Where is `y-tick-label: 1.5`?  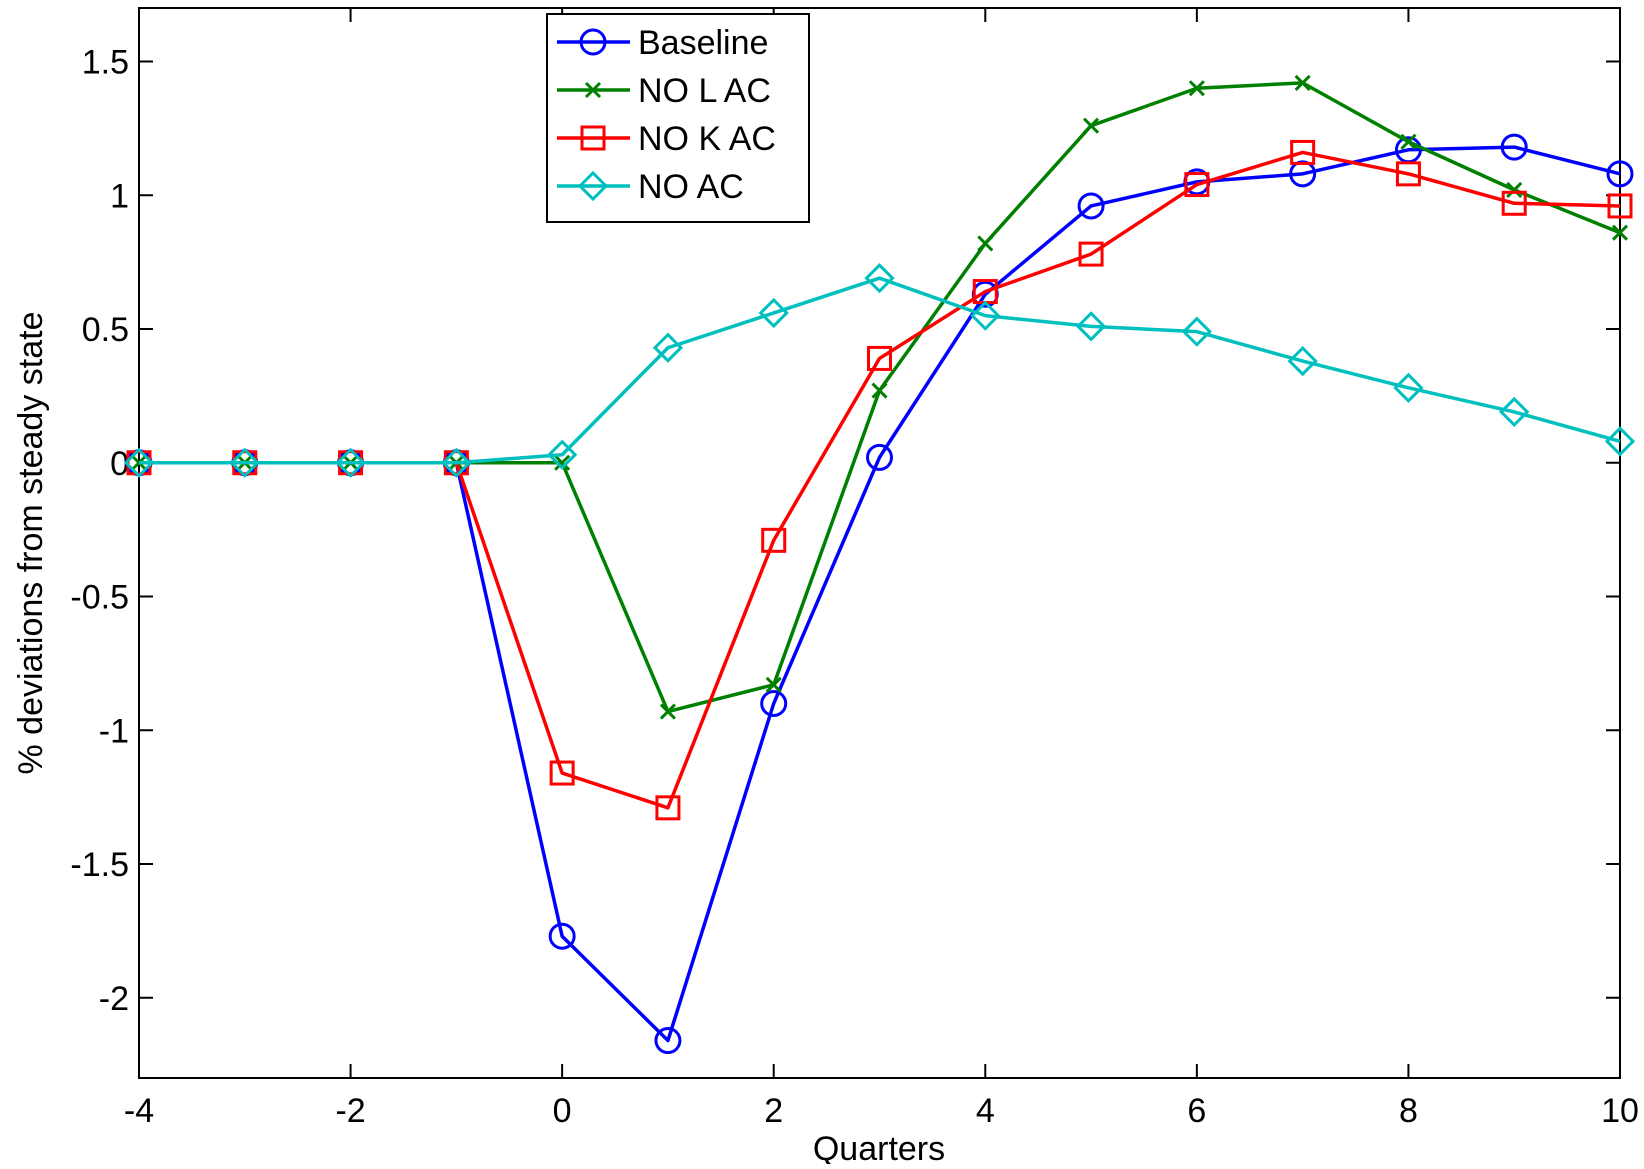 y-tick-label: 1.5 is located at coordinates (105, 63).